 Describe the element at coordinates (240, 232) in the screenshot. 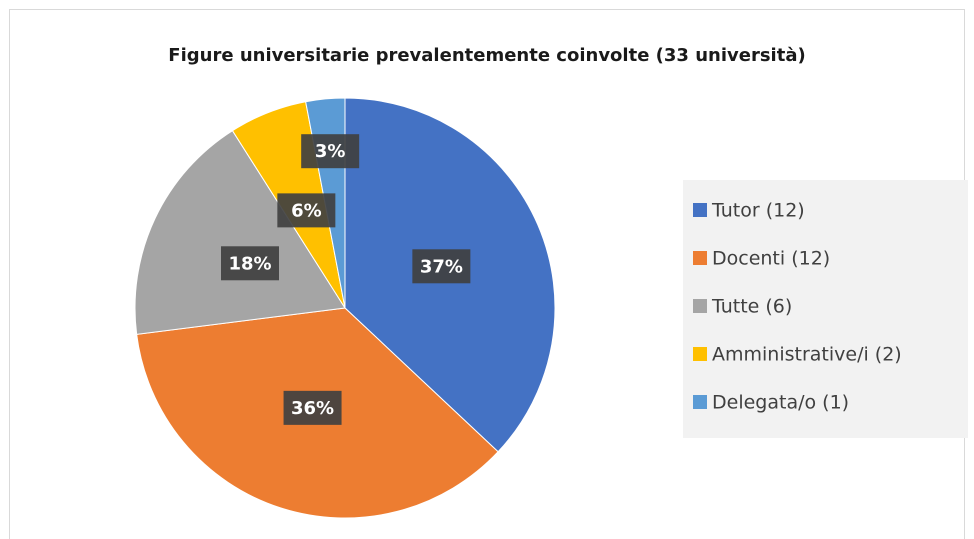

I see `pie-slice` at that location.